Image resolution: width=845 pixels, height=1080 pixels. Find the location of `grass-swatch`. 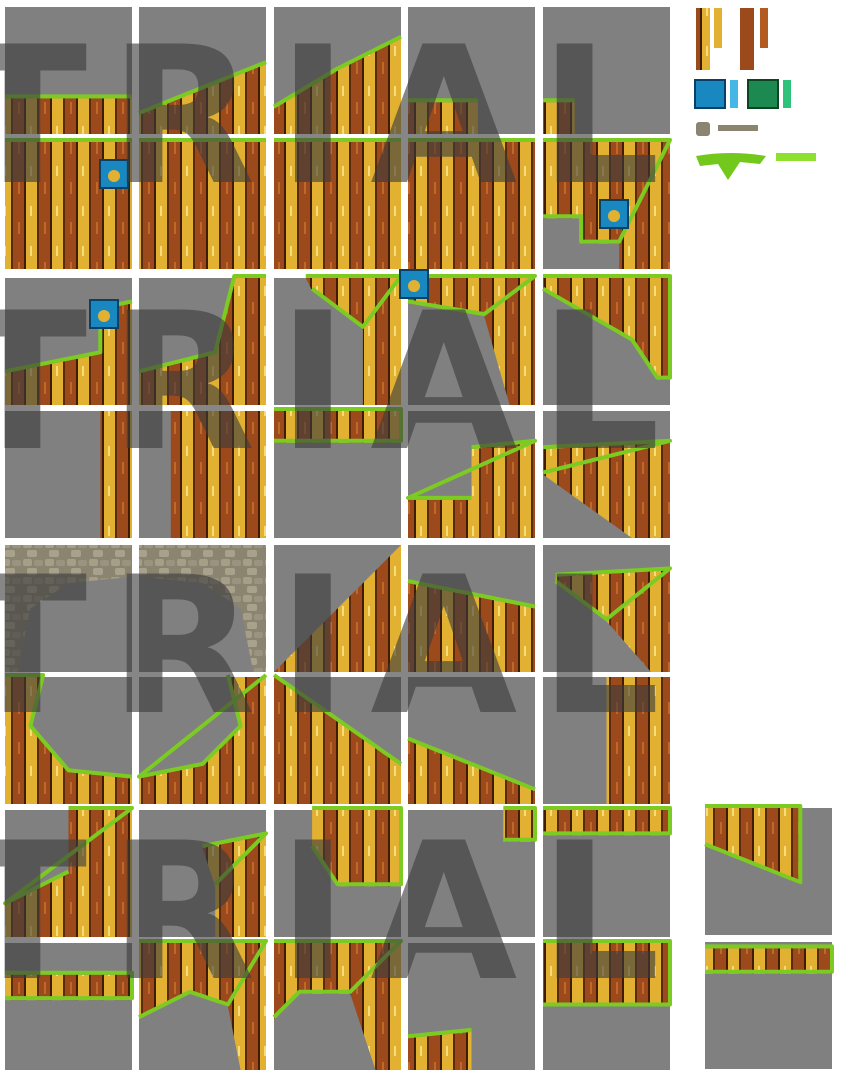

grass-swatch is located at coordinates (731, 166).